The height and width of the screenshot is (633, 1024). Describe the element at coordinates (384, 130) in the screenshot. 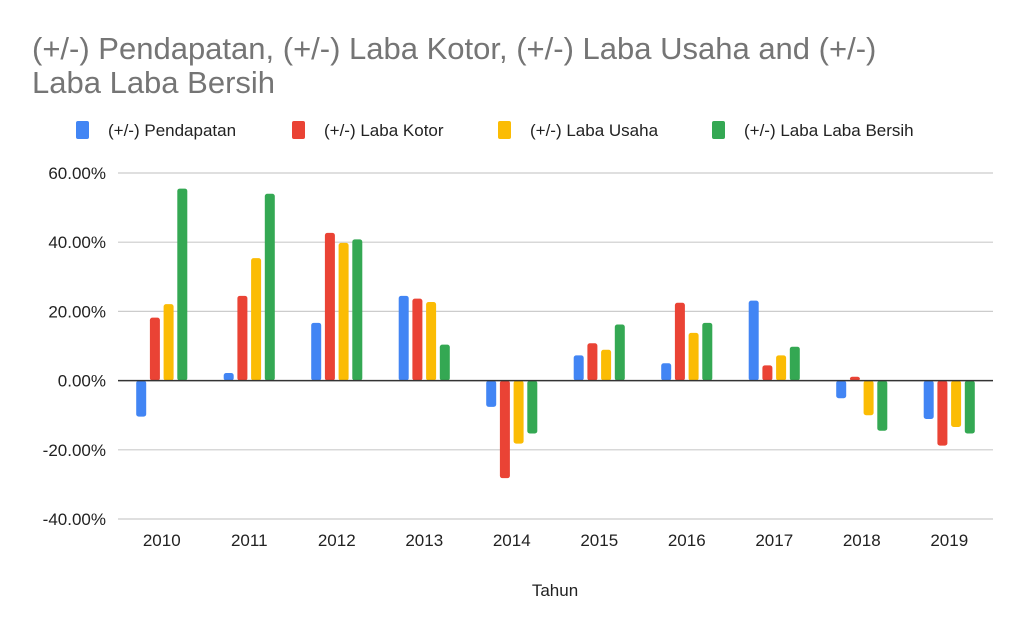

I see `legend-label: (+/-) Laba Kotor` at that location.